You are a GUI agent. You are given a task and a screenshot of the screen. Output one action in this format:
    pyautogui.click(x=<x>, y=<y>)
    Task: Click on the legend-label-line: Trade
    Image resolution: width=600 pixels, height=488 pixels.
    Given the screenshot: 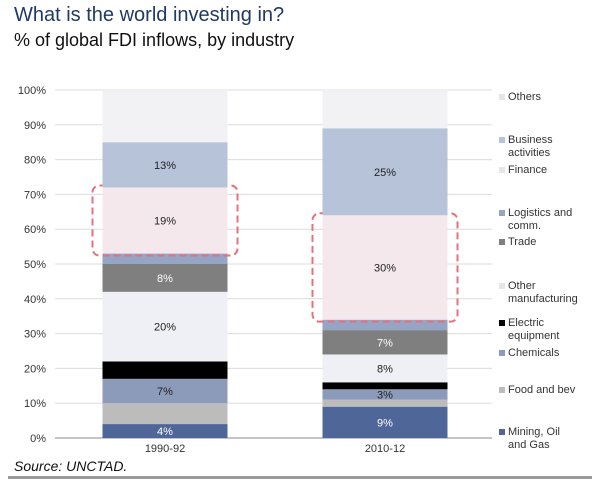 What is the action you would take?
    pyautogui.click(x=522, y=242)
    